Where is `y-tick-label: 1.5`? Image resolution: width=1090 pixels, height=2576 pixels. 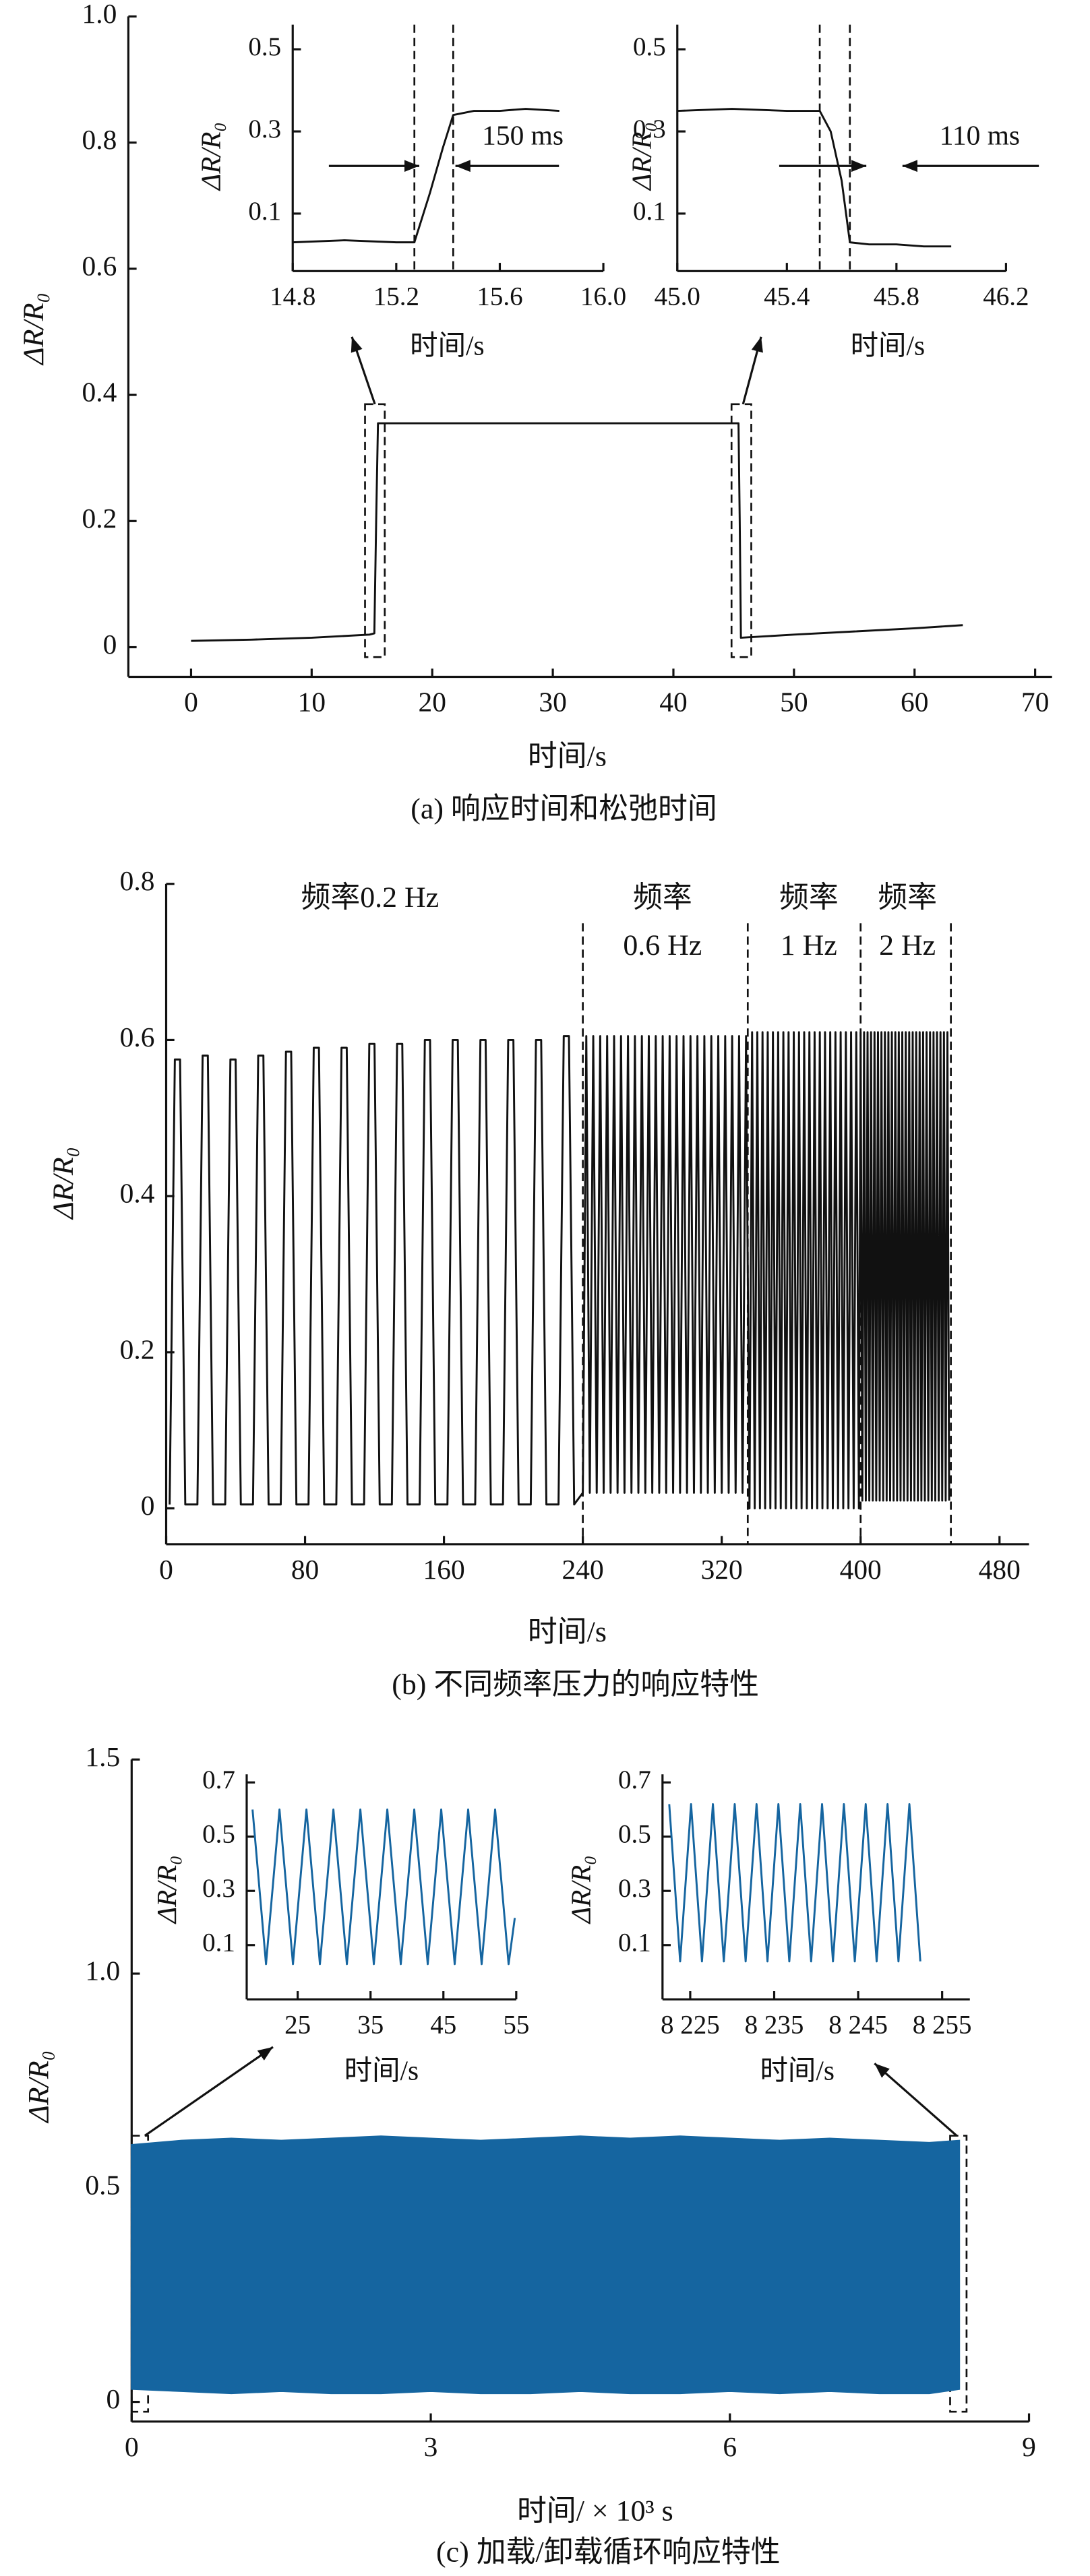
y-tick-label: 1.5 is located at coordinates (103, 1756).